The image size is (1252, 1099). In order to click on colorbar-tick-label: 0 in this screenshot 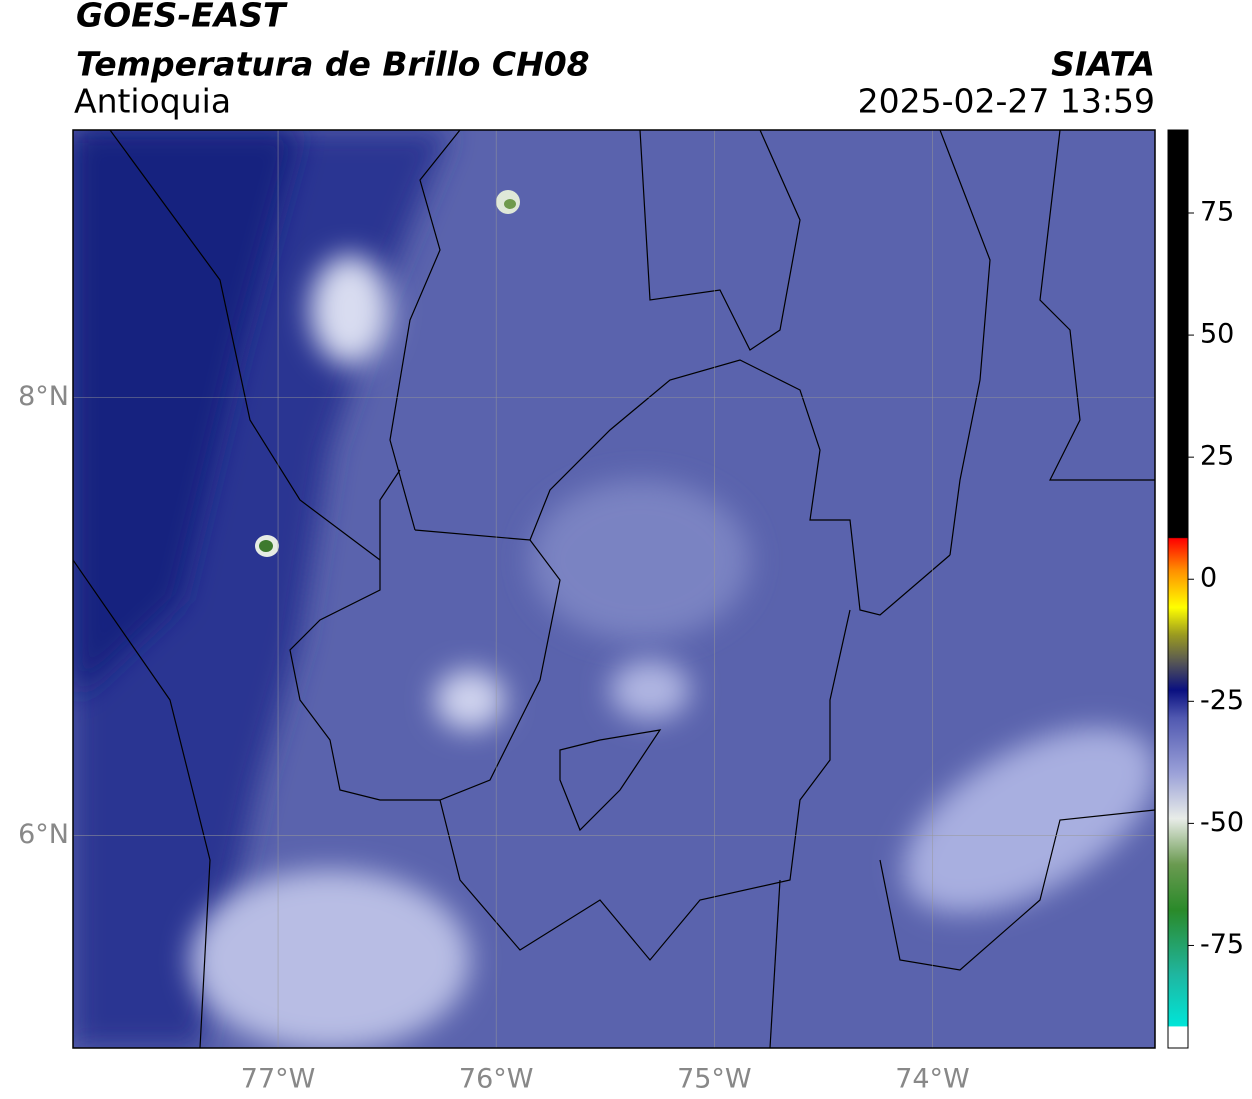, I will do `click(1208, 578)`.